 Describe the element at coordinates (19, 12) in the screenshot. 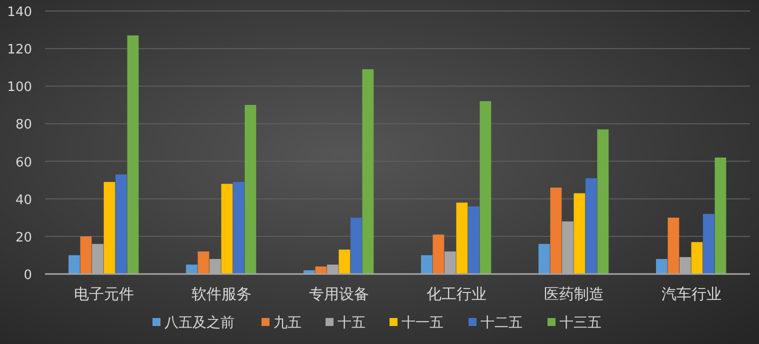

I see `y-tick-label: 140` at that location.